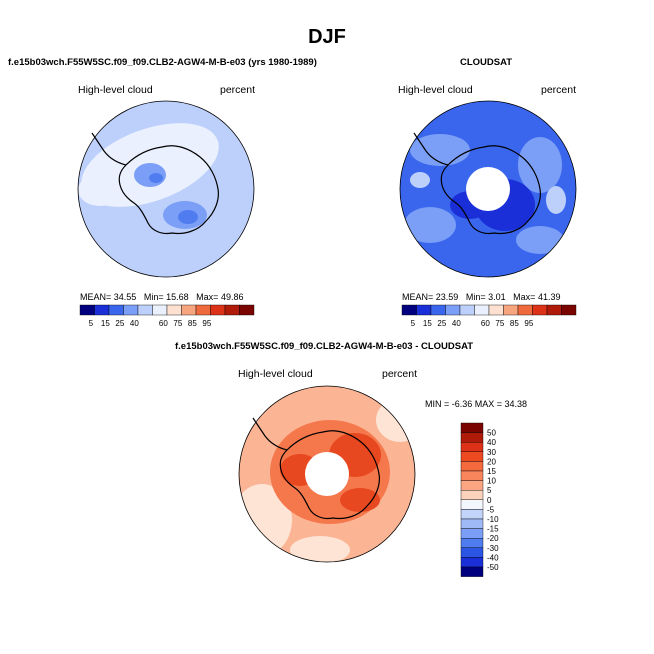  I want to click on panel2-colorbar-tick-label: 85, so click(514, 323).